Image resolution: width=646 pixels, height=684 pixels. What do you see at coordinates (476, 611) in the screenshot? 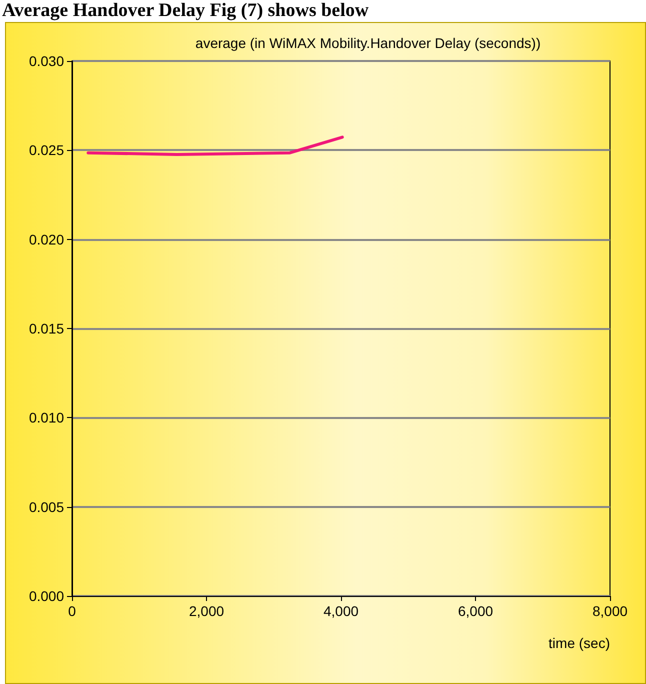
I see `x-tick-label: 6,000` at bounding box center [476, 611].